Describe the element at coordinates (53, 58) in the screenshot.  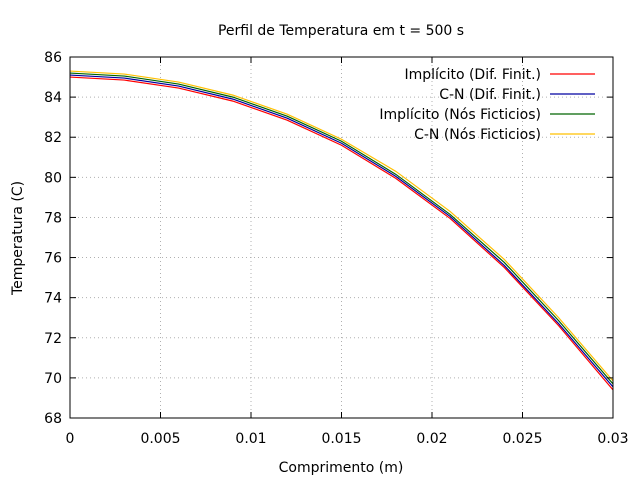
I see `y-tick-label: 86` at that location.